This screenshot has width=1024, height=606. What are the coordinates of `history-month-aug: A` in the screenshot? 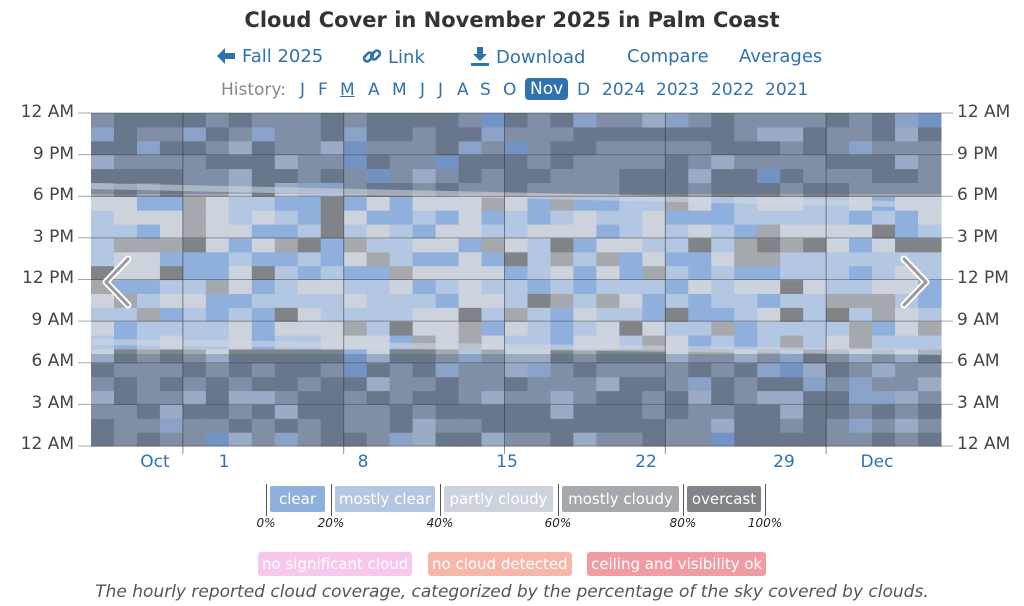 It's located at (463, 90).